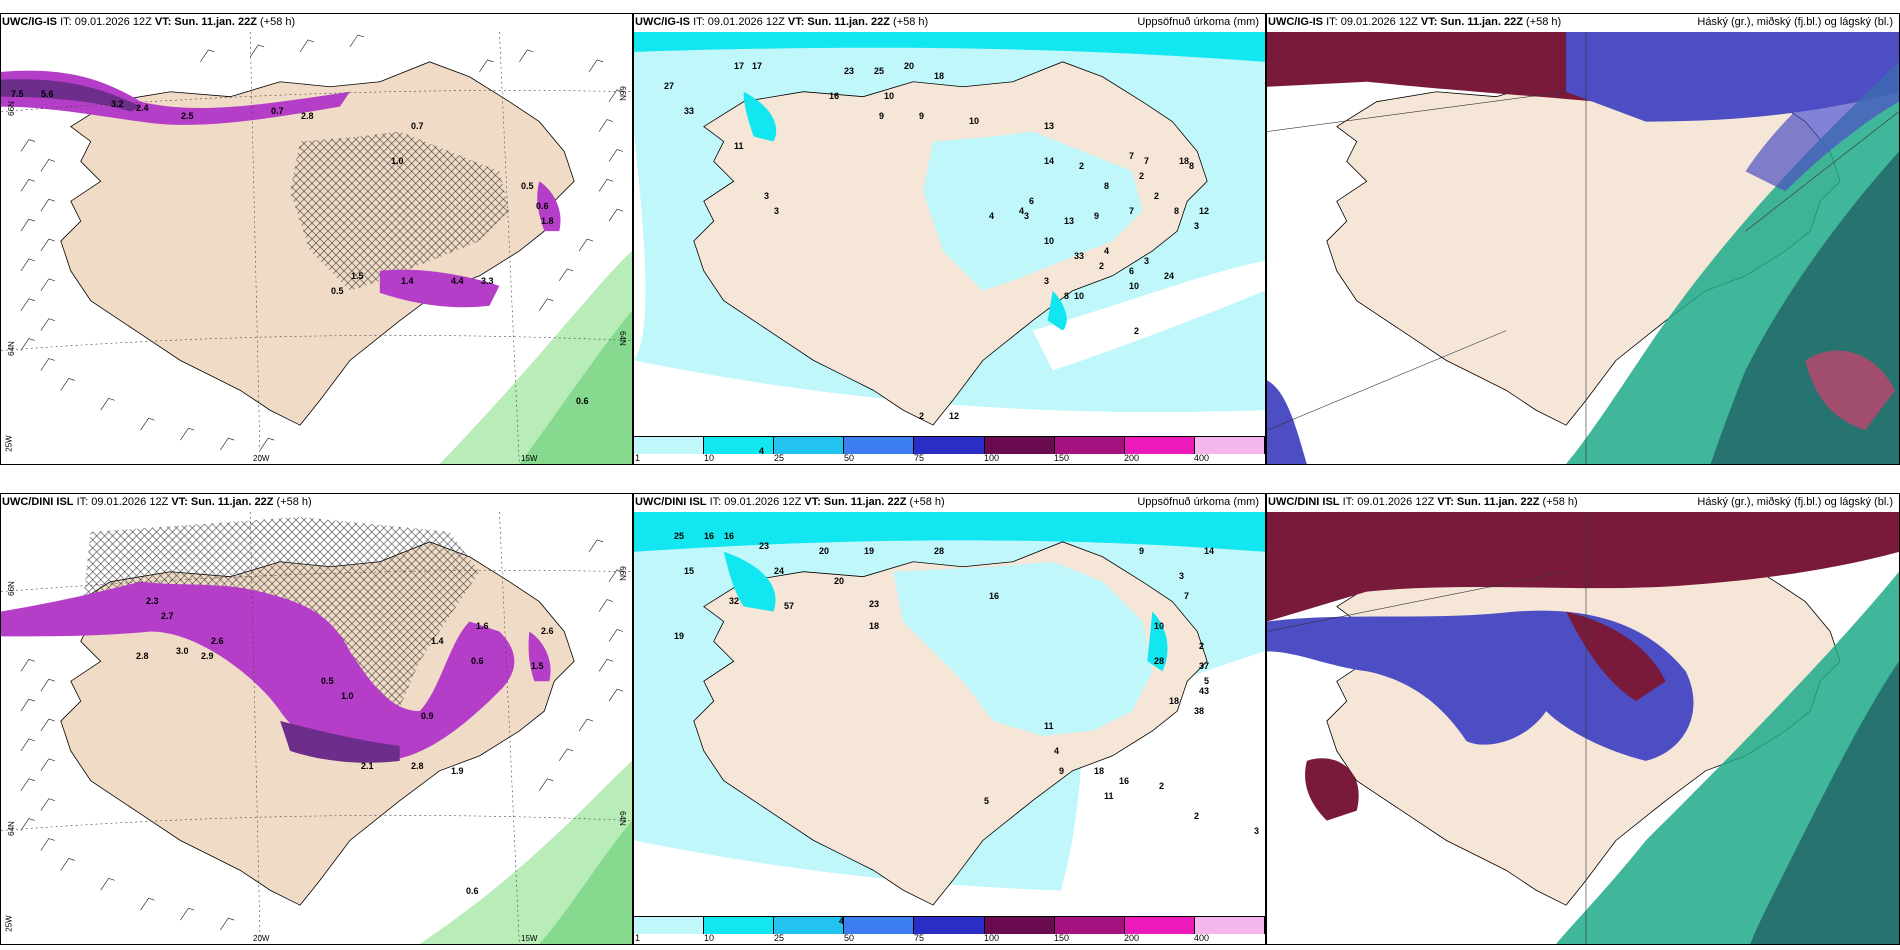 The width and height of the screenshot is (1900, 950). I want to click on map-value-label: 7.5, so click(17, 94).